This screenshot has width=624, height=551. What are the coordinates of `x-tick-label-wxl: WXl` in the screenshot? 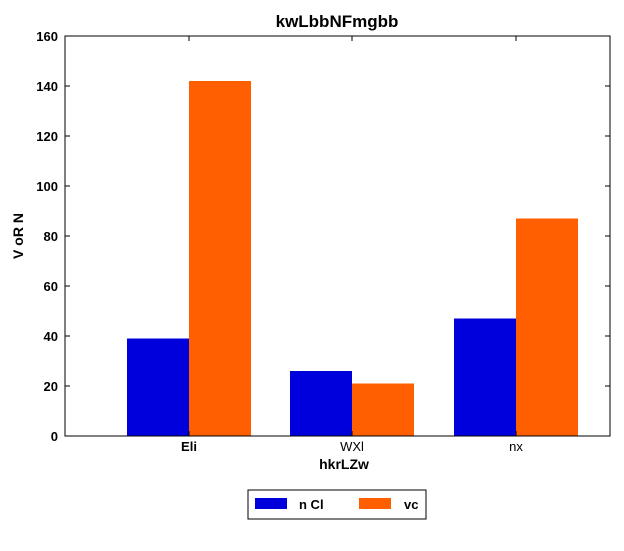 It's located at (352, 446).